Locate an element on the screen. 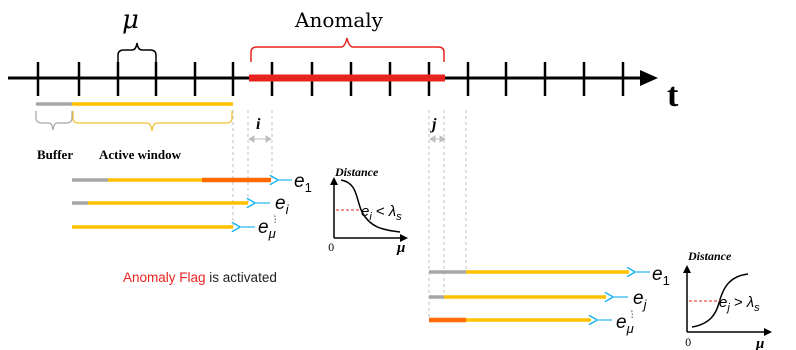  left-plot-xlabel: μ is located at coordinates (400, 248).